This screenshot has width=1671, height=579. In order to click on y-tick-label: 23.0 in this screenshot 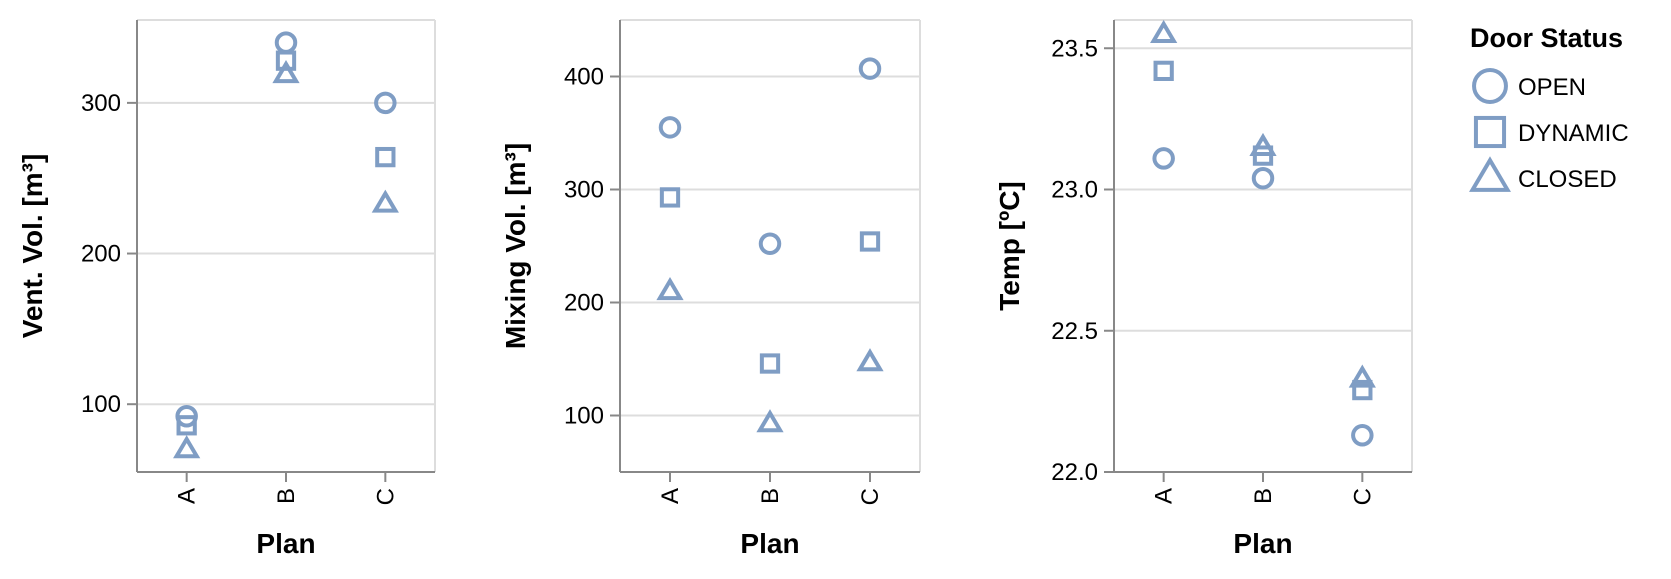, I will do `click(1074, 190)`.